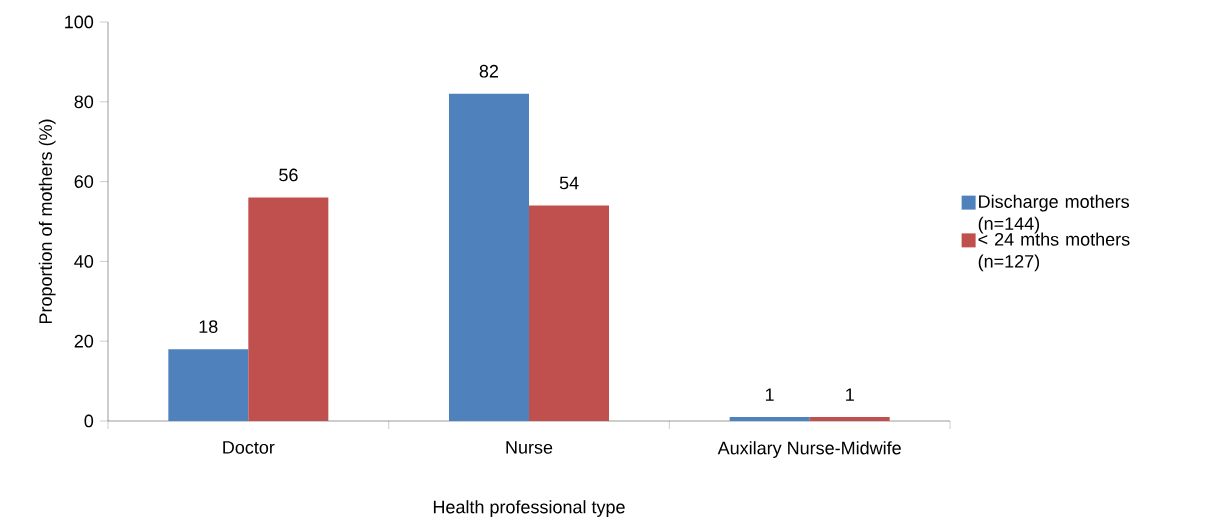  What do you see at coordinates (47, 221) in the screenshot?
I see `y-axis-title: Proportion of mothers (%)` at bounding box center [47, 221].